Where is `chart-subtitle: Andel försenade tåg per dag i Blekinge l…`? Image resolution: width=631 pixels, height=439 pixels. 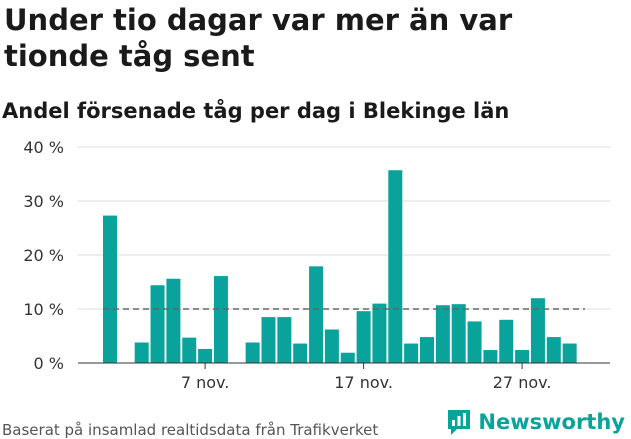
chart-subtitle: Andel försenade tåg per dag i Blekinge l… is located at coordinates (256, 111).